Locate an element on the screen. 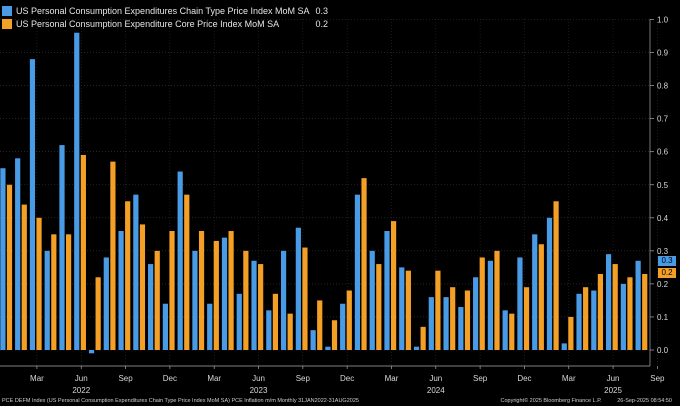 This screenshot has height=406, width=680. y-tick-label: 0.2 is located at coordinates (663, 284).